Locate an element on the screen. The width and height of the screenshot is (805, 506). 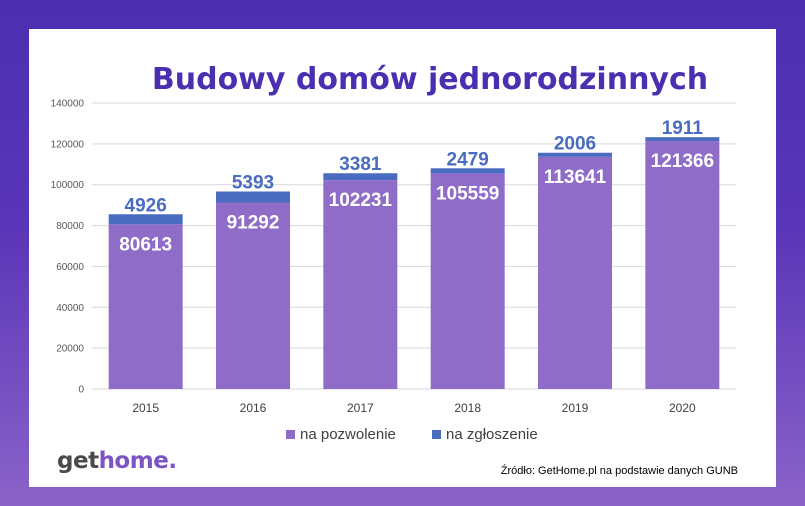
data-label-na-pozwolenie: 102231 is located at coordinates (361, 200).